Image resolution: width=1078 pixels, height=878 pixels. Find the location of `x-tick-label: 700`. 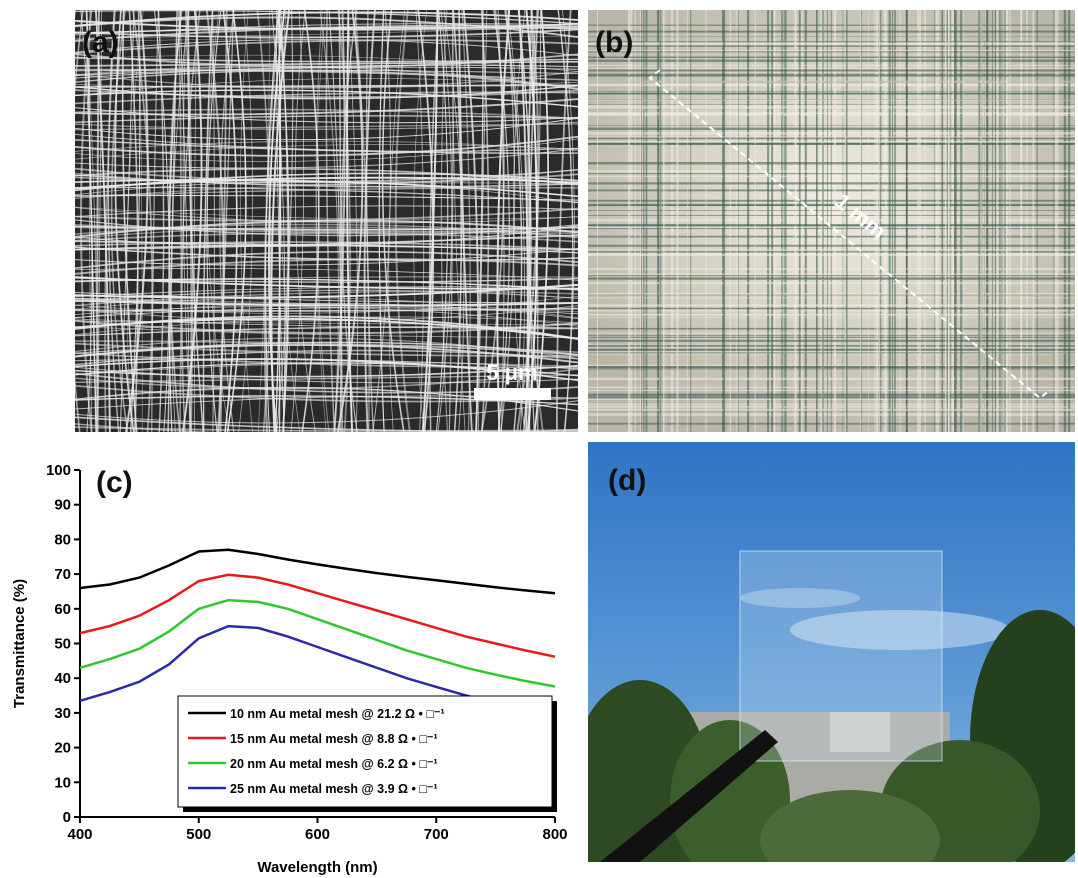

x-tick-label: 700 is located at coordinates (436, 834).